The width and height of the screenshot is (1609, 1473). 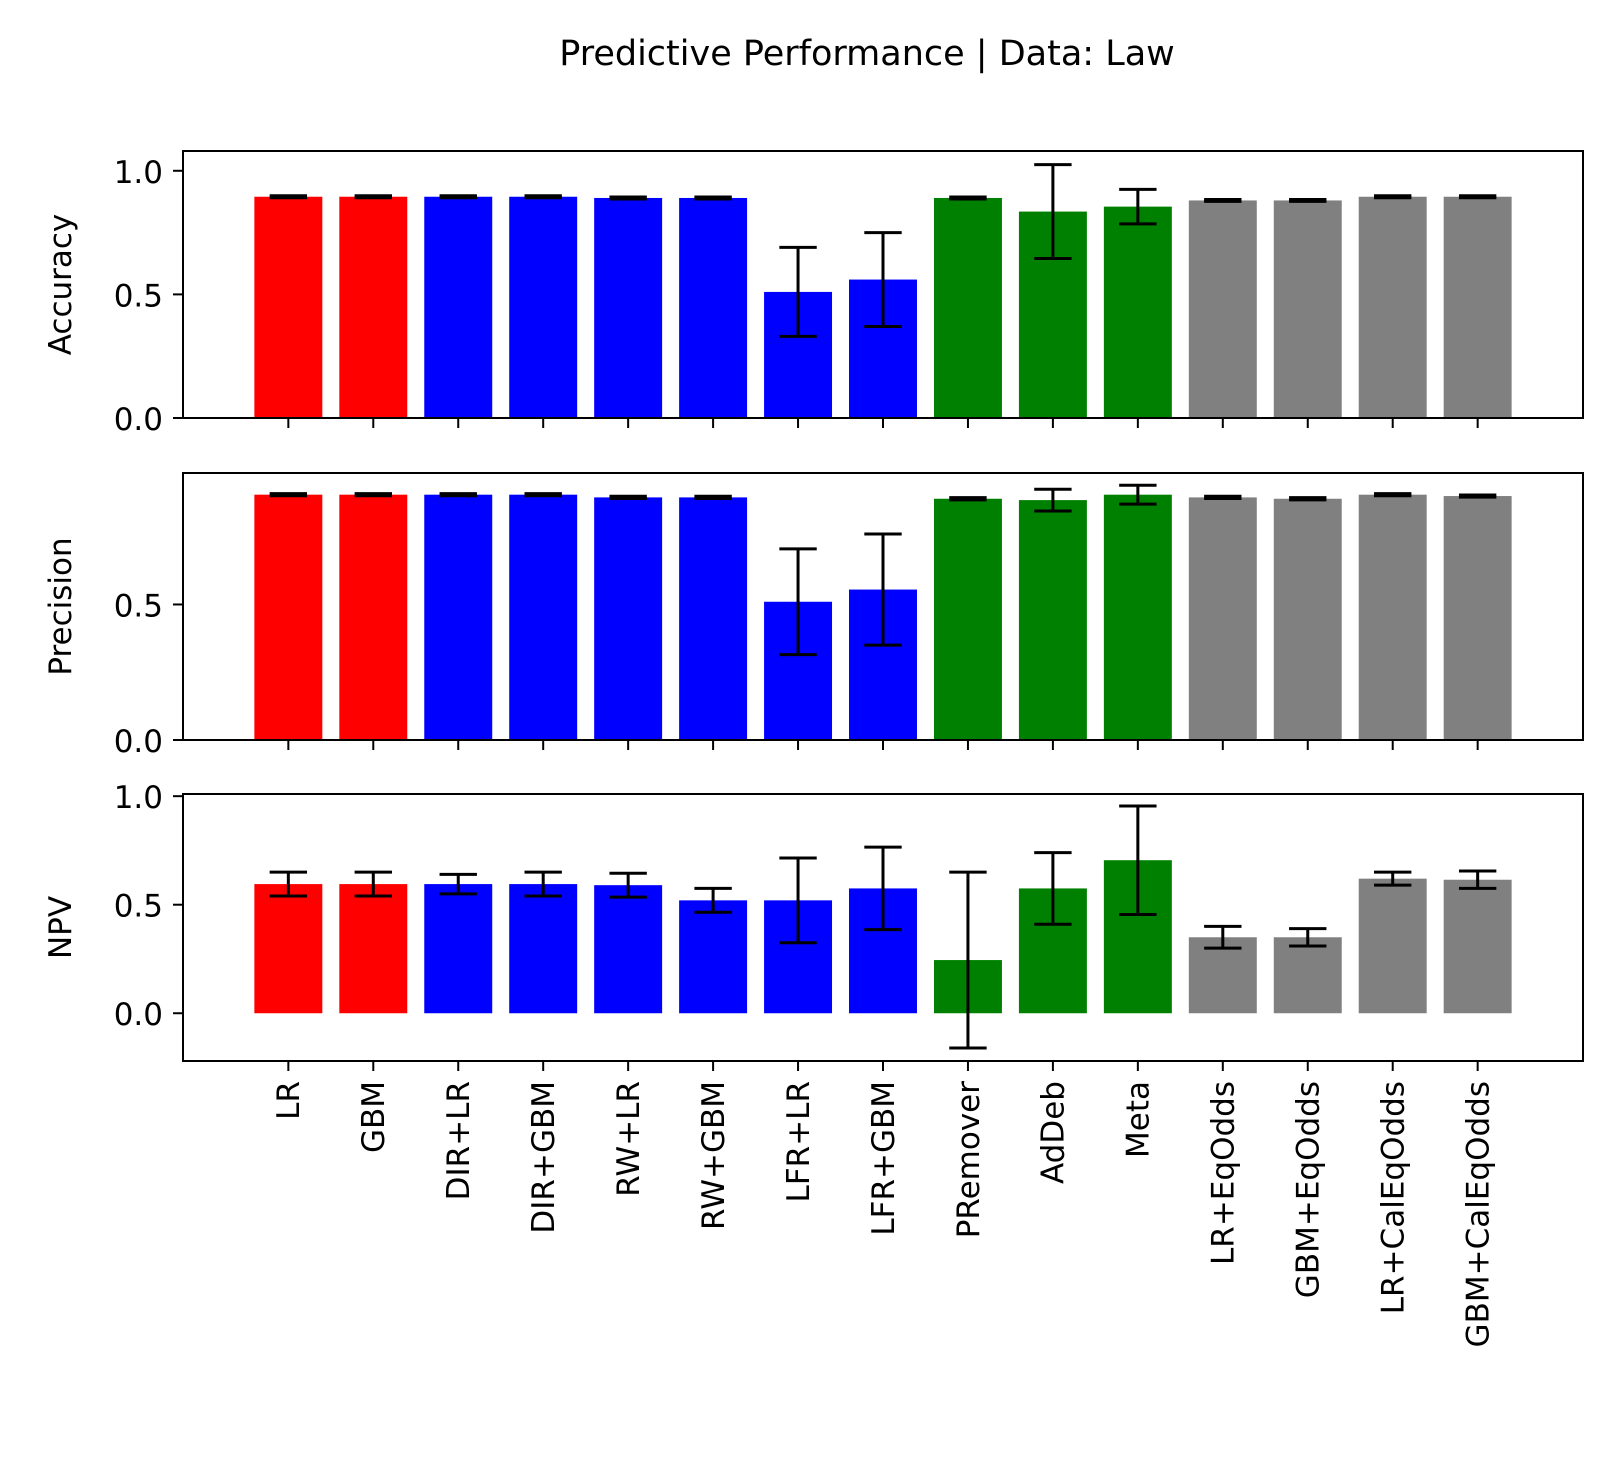 I want to click on x-tick-label: DIR+GBM, so click(x=544, y=1157).